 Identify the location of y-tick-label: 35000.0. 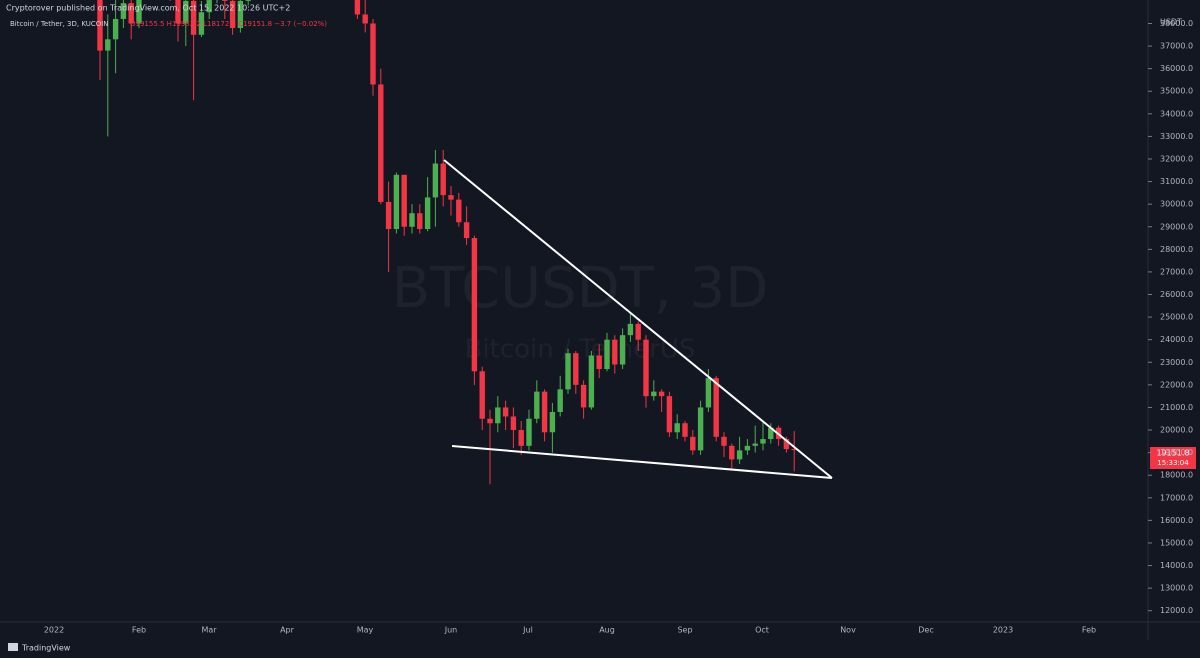
(1176, 91).